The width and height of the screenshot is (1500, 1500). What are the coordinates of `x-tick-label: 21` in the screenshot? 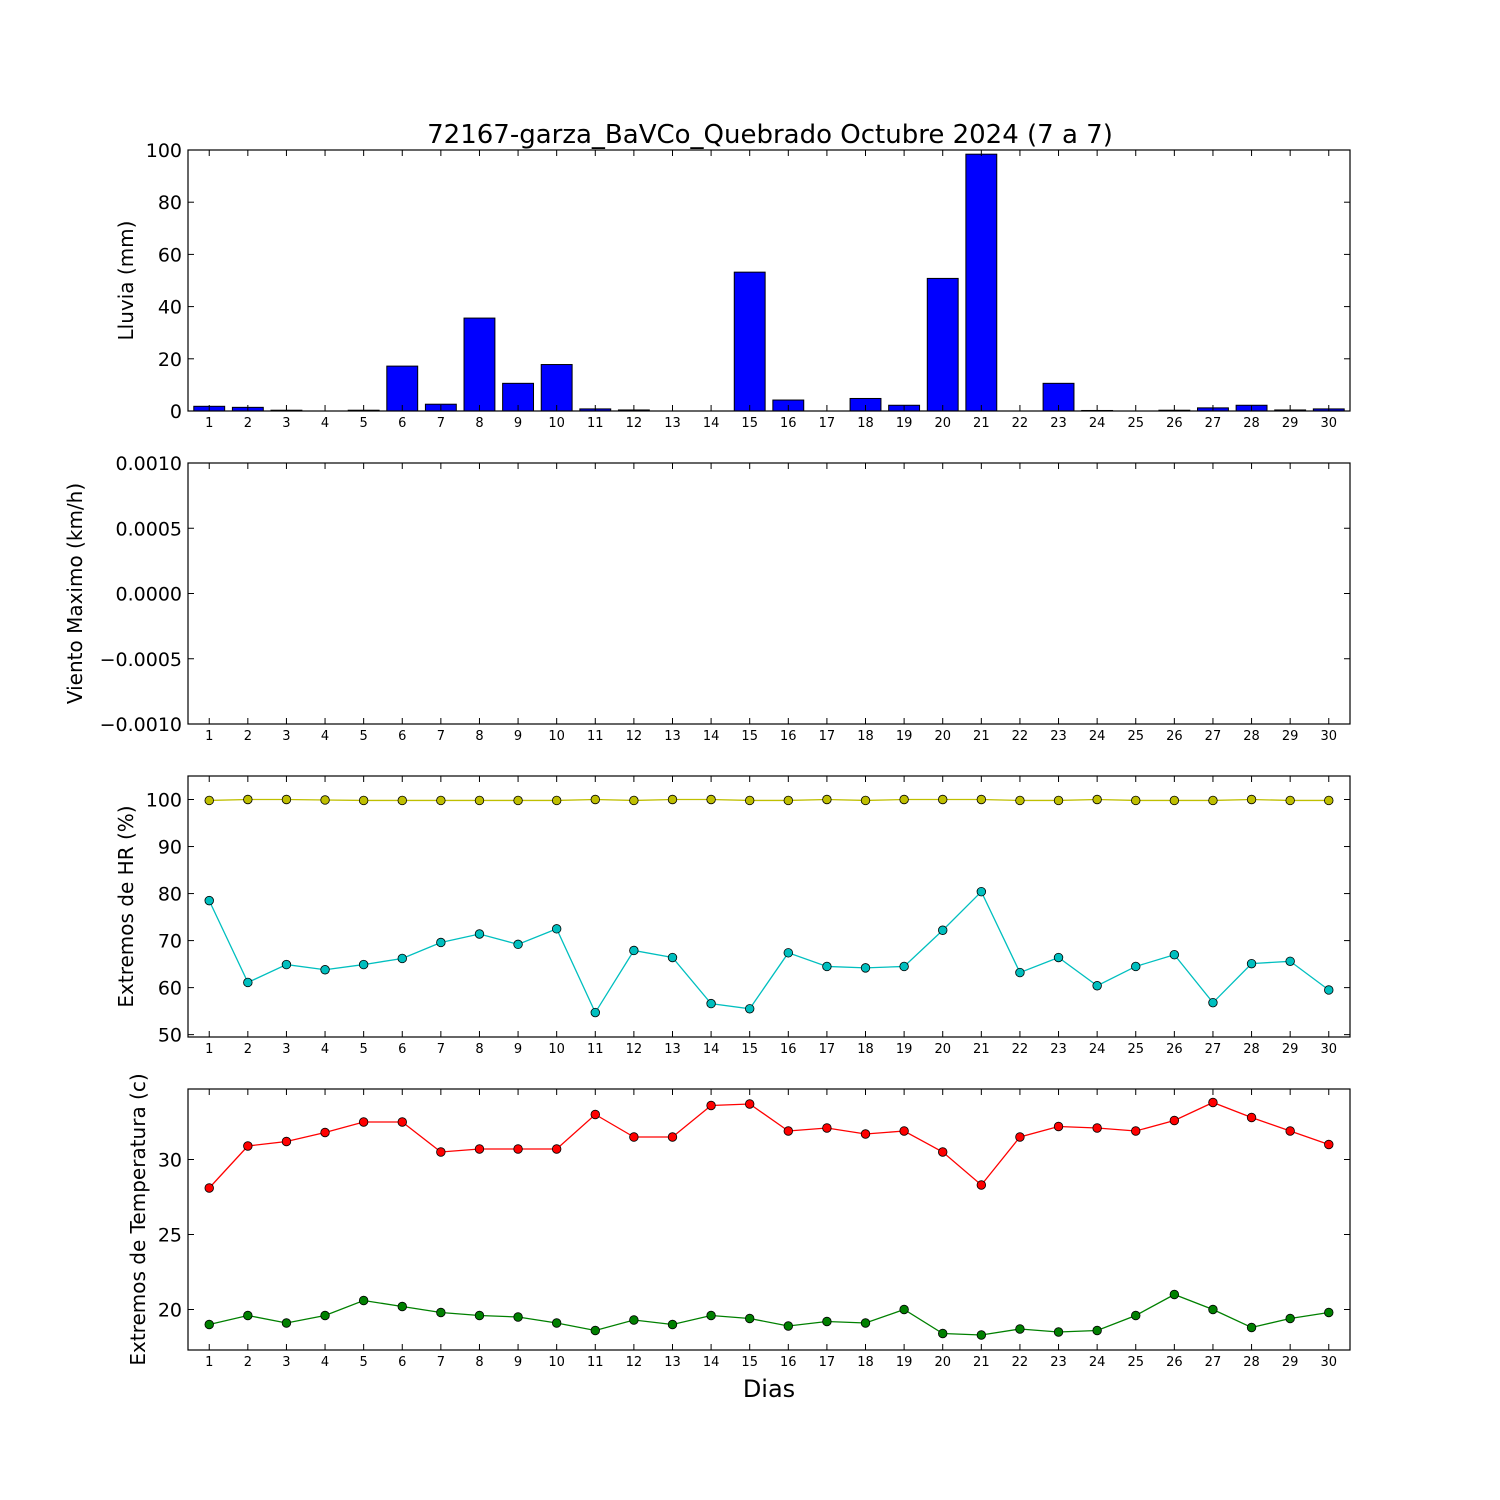 It's located at (981, 1049).